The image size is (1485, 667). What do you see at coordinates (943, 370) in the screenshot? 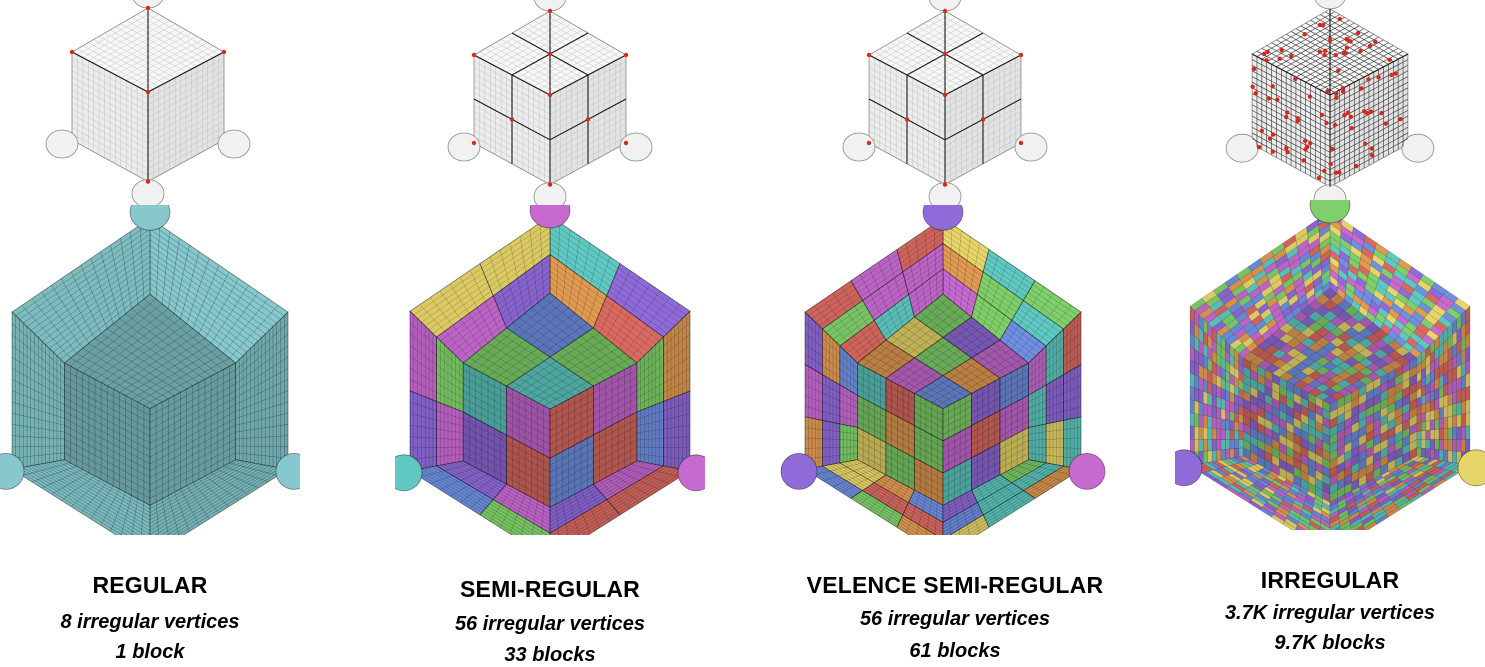
I see `hex-mesh-valence` at bounding box center [943, 370].